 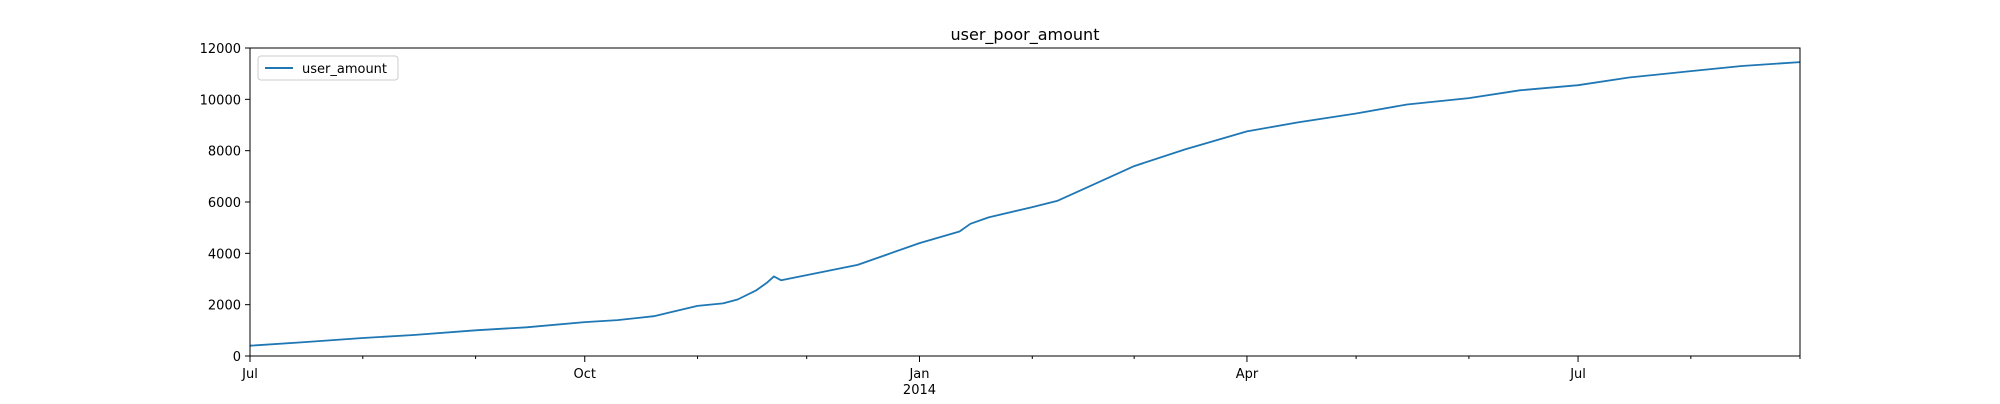 I want to click on y-tick-label-6000: 6000, so click(x=224, y=203).